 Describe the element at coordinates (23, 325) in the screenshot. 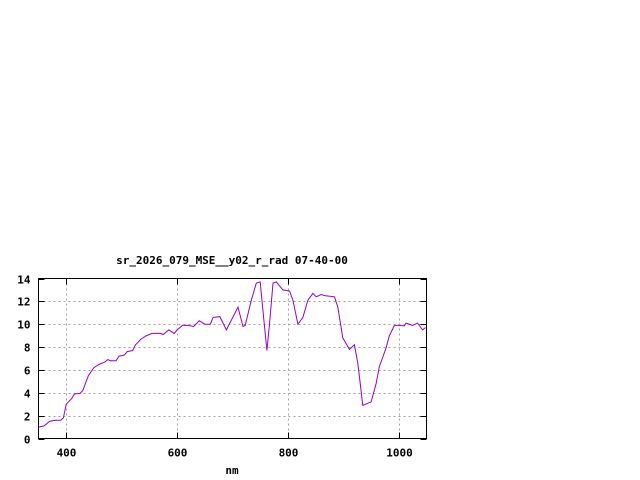

I see `y-tick-label: 10` at that location.